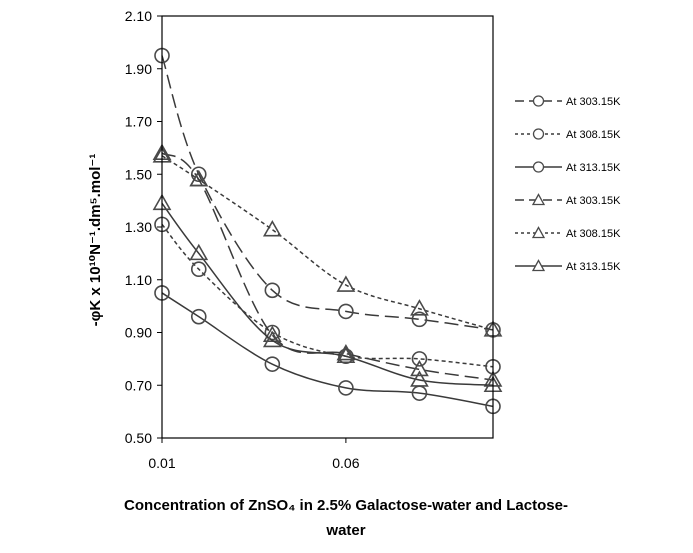  I want to click on y-tick-label-9: 2.10, so click(138, 16).